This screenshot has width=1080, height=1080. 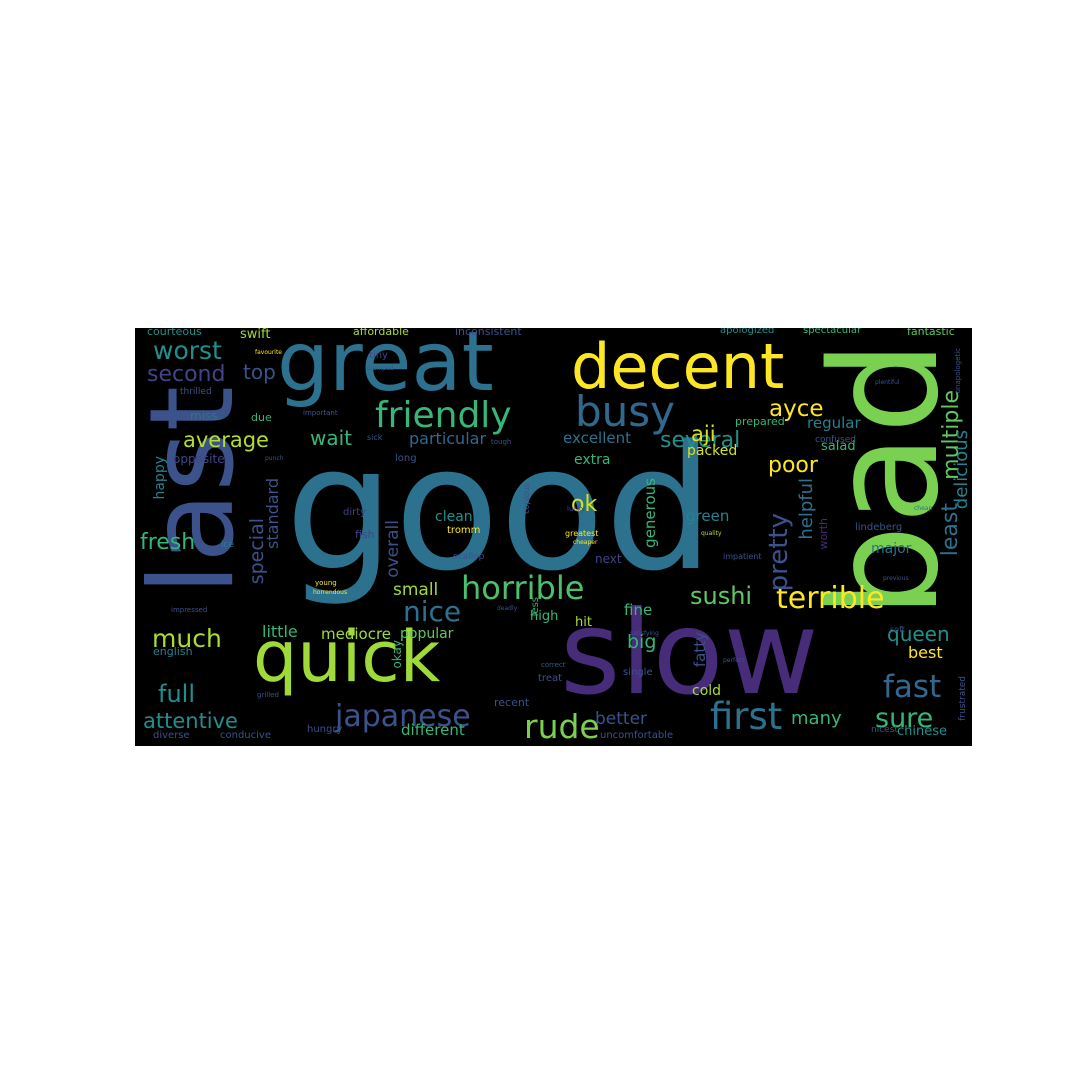 What do you see at coordinates (637, 735) in the screenshot?
I see `word-uncomfortable: uncomfortable` at bounding box center [637, 735].